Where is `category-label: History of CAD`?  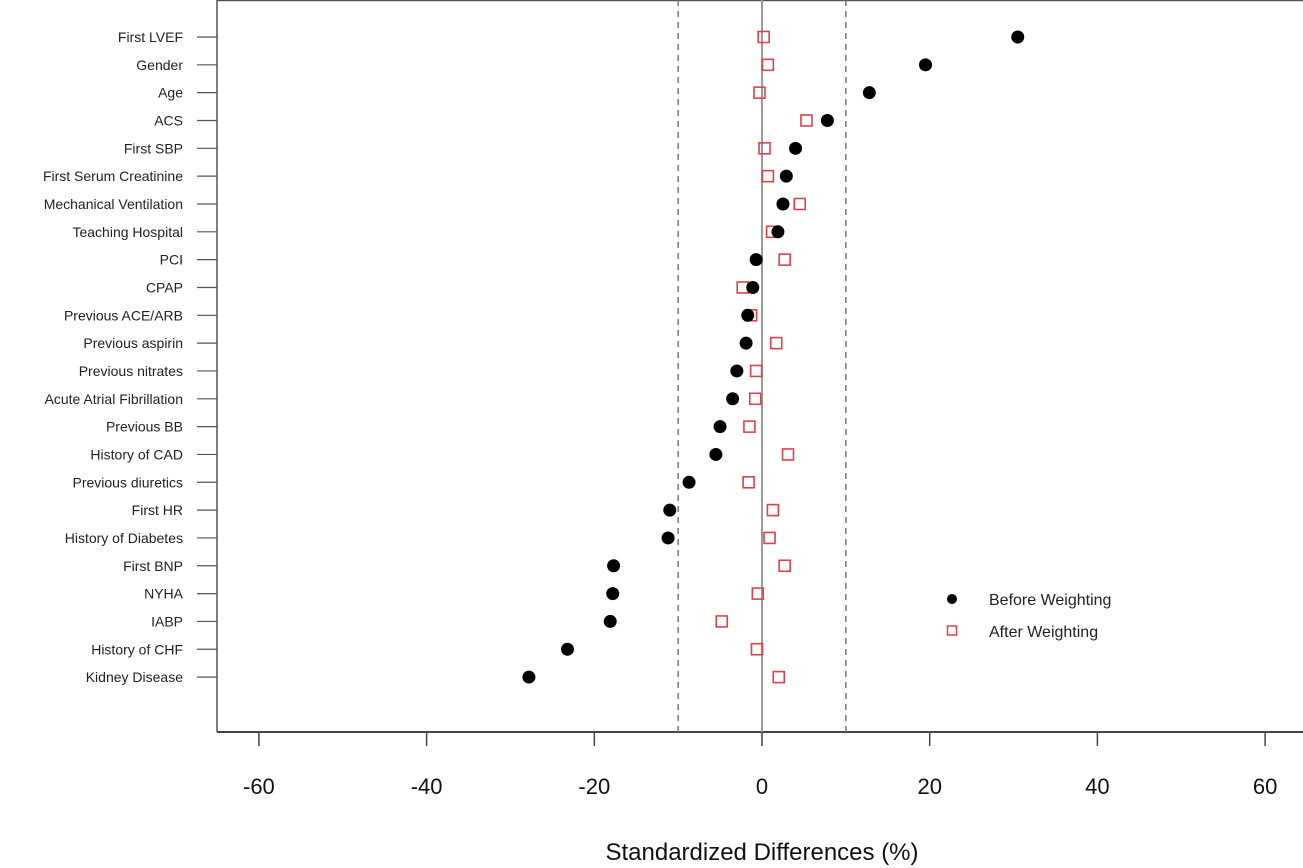 category-label: History of CAD is located at coordinates (136, 454).